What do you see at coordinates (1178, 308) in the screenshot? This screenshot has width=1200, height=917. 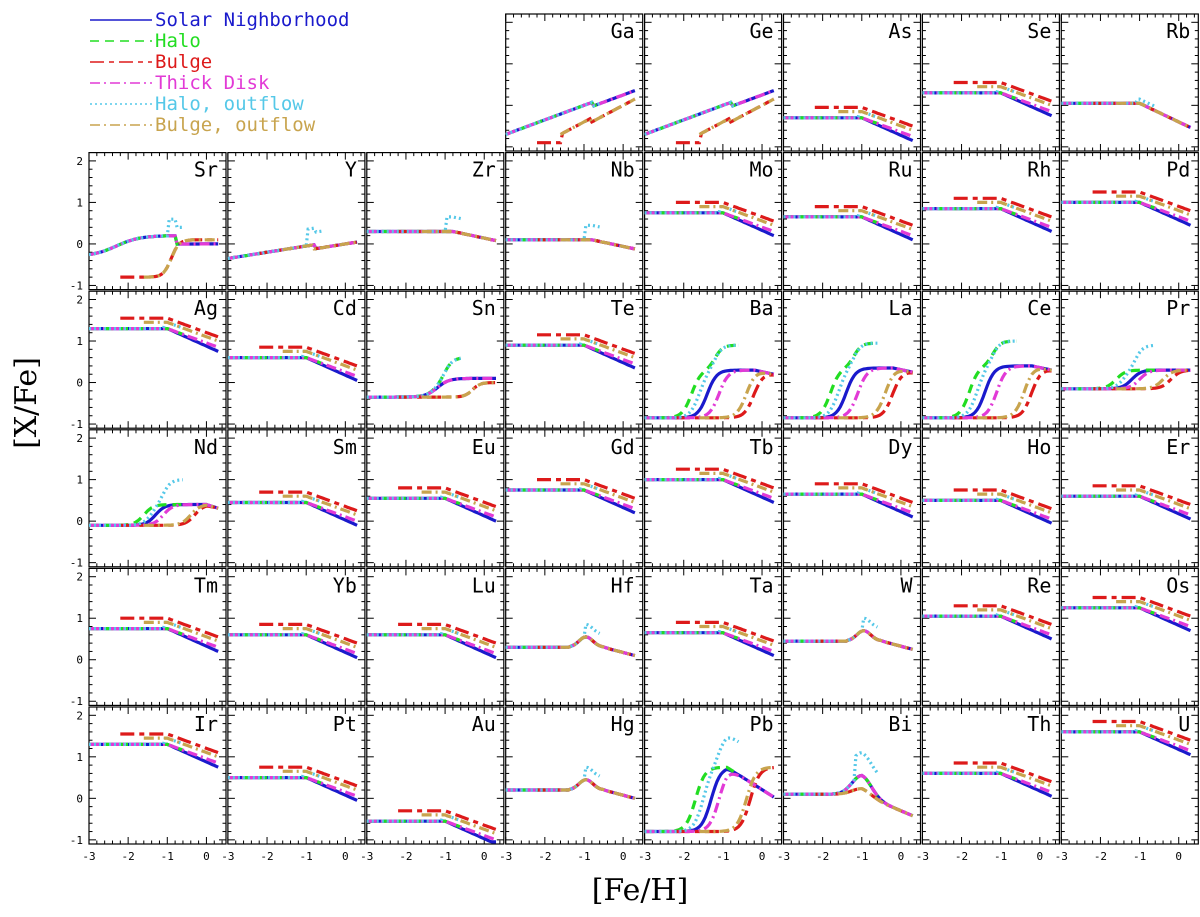 I see `panel-label: Pr` at bounding box center [1178, 308].